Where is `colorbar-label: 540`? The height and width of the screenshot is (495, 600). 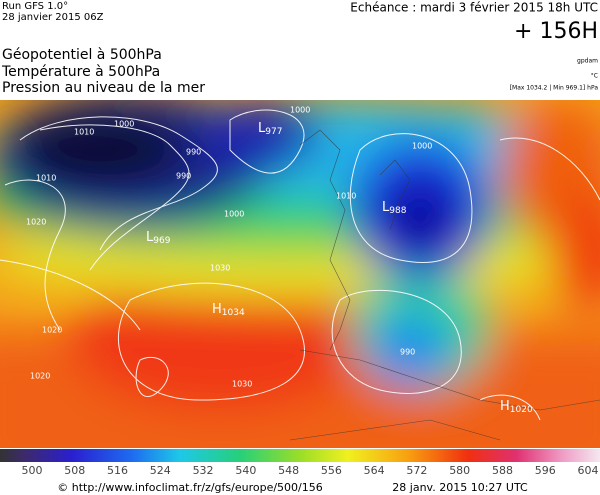 colorbar-label: 540 is located at coordinates (245, 470).